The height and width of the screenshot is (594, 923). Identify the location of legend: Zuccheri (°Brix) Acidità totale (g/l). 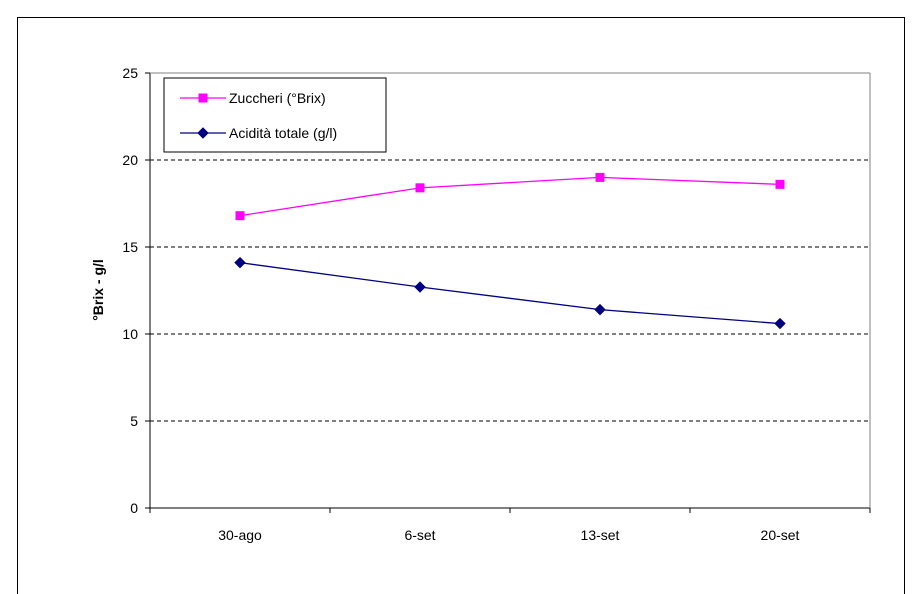
(275, 115).